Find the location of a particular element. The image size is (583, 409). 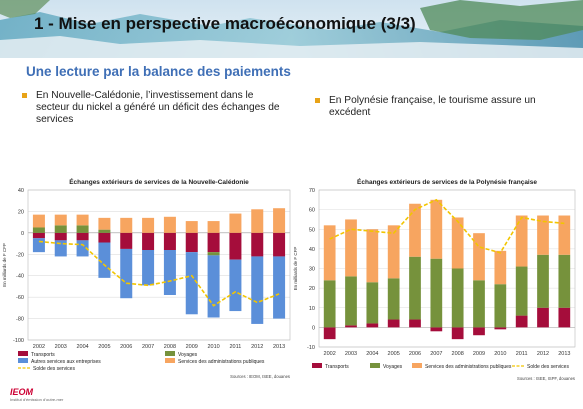

header-banner is located at coordinates (291, 29).